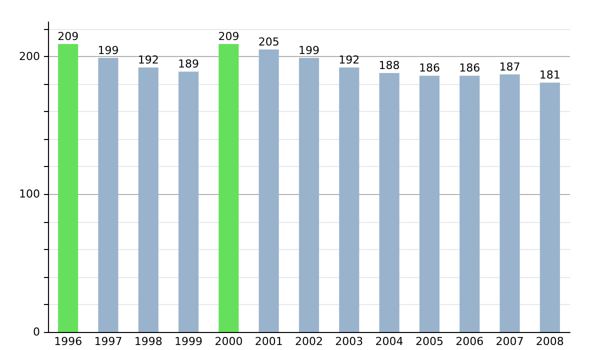 This screenshot has height=350, width=600. What do you see at coordinates (429, 341) in the screenshot?
I see `x-tick-label: 2005` at bounding box center [429, 341].